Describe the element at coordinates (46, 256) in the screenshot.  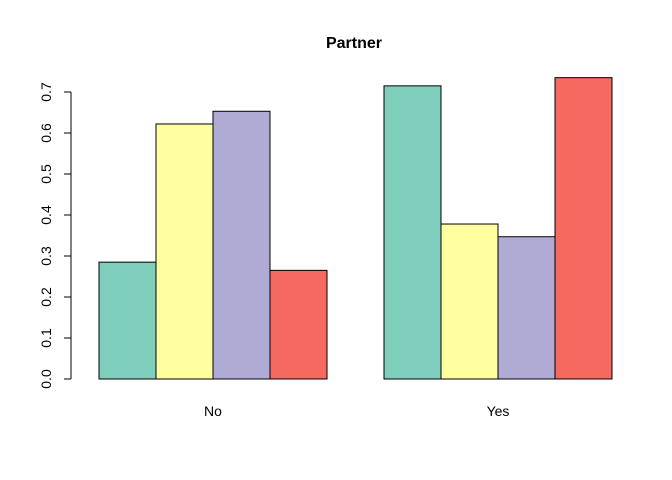
I see `y-tick-label: 0.3` at that location.